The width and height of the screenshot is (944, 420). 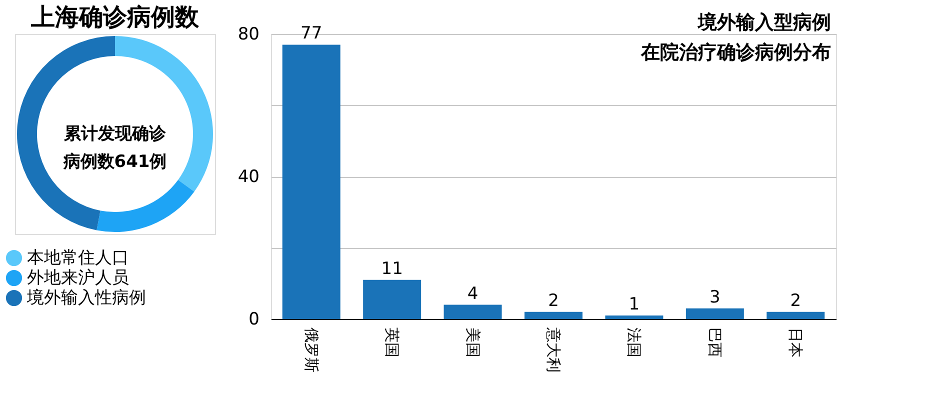 I want to click on legend-label: 境外输入性病例, so click(x=86, y=298).